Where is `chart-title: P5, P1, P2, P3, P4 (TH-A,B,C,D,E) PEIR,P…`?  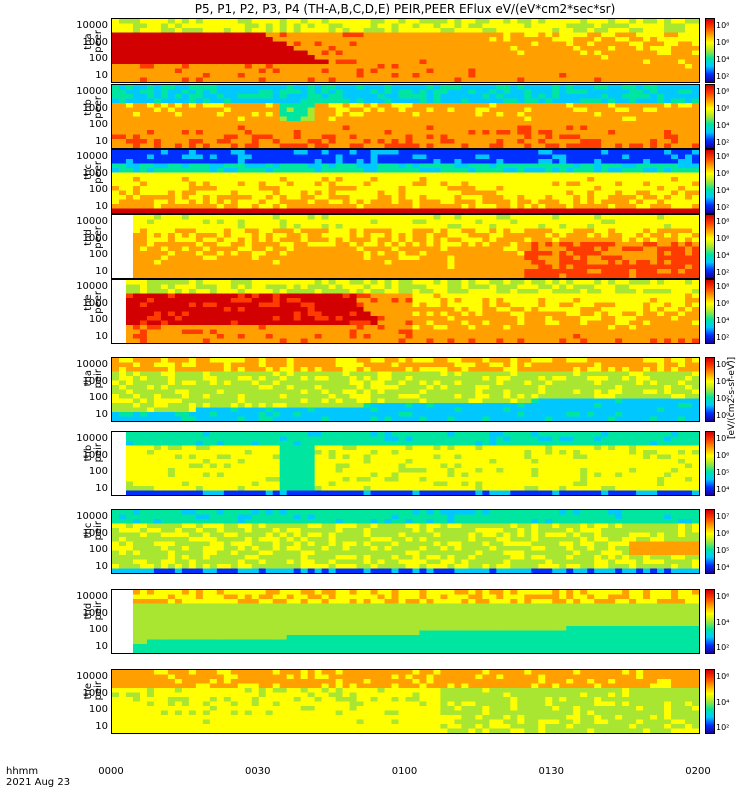
chart-title: P5, P1, P2, P3, P4 (TH-A,B,C,D,E) PEIR,P… is located at coordinates (405, 9).